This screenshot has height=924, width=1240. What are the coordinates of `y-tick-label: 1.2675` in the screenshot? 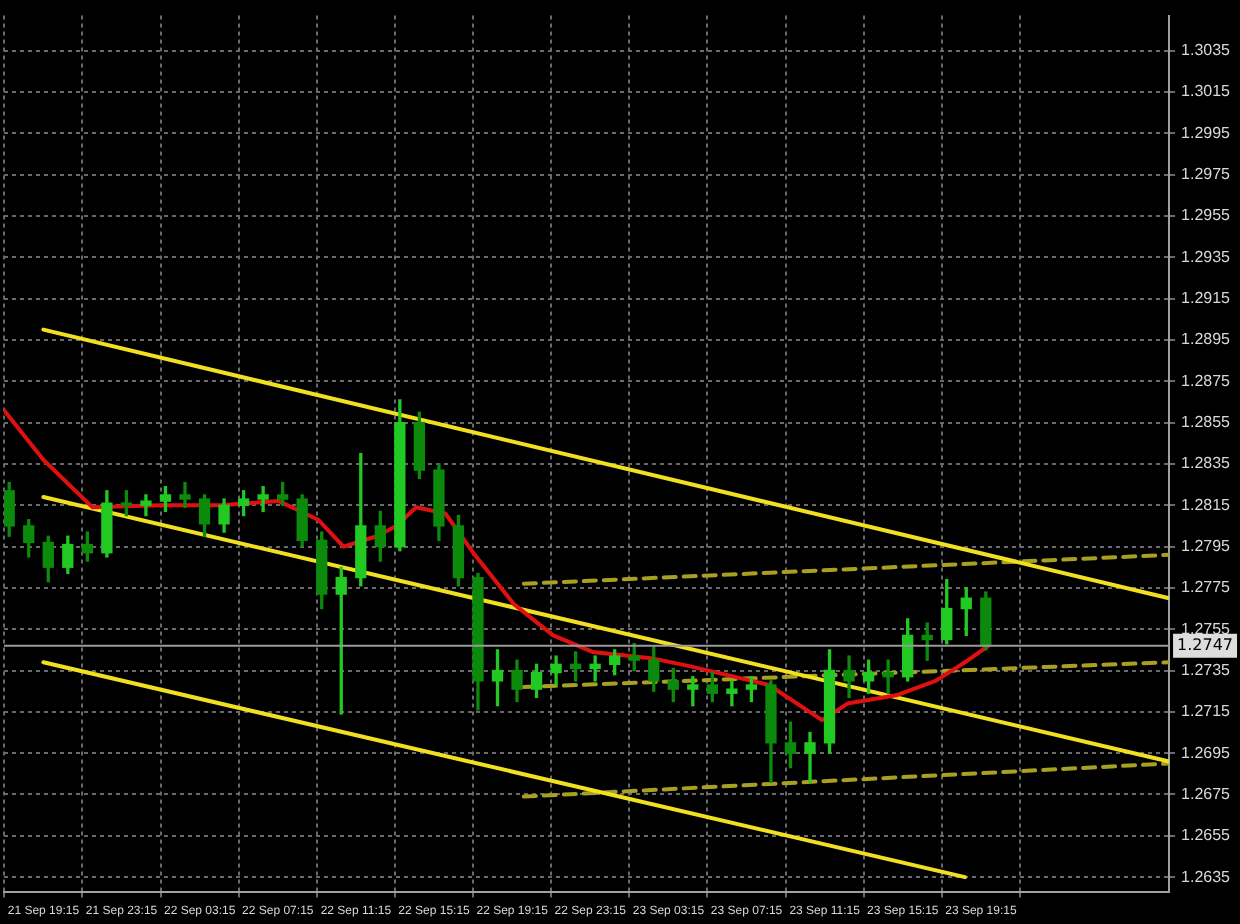 It's located at (1206, 793).